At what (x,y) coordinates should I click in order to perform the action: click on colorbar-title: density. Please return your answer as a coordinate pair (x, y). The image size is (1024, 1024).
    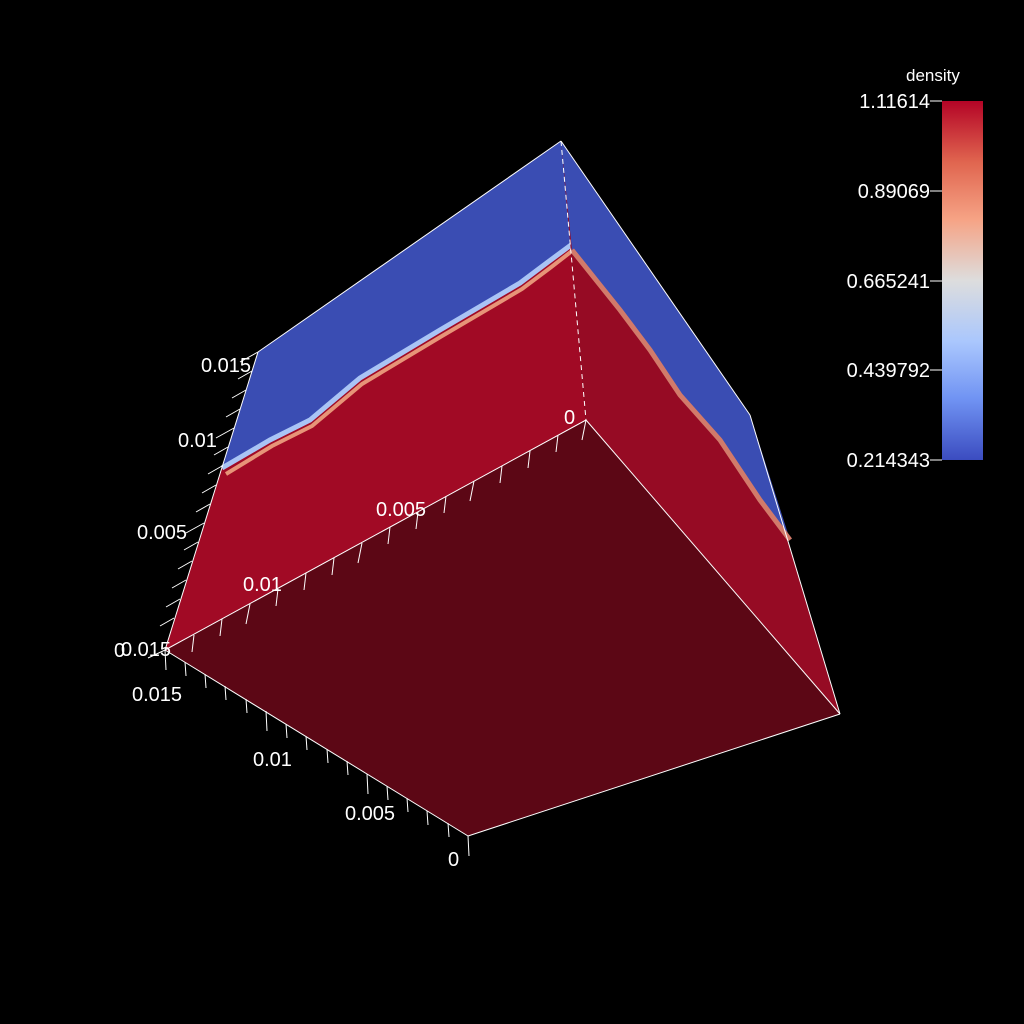
    Looking at the image, I should click on (933, 75).